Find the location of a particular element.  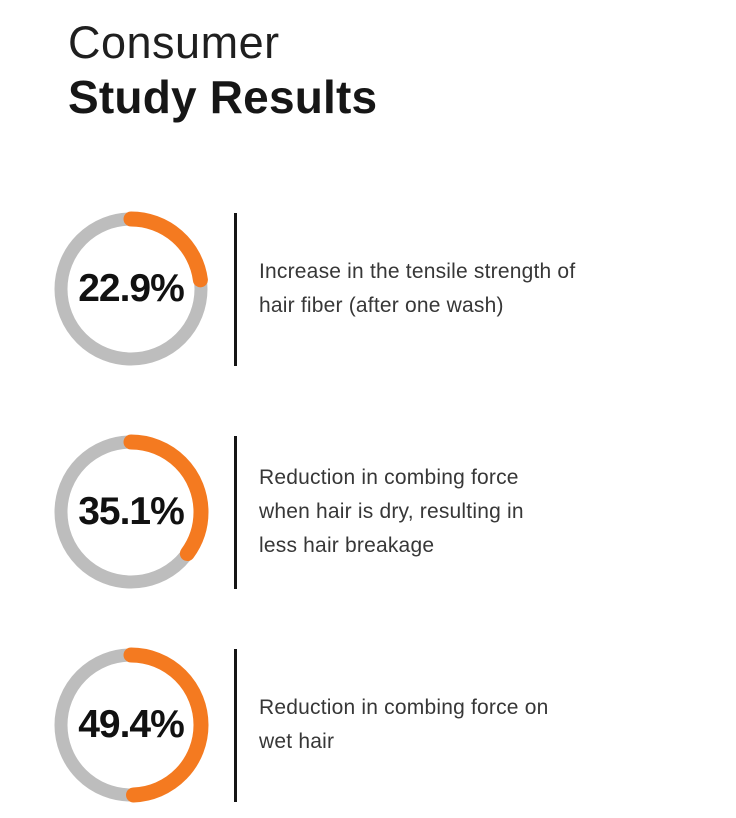

donut-chart-dry-combing: 35.1% is located at coordinates (131, 512).